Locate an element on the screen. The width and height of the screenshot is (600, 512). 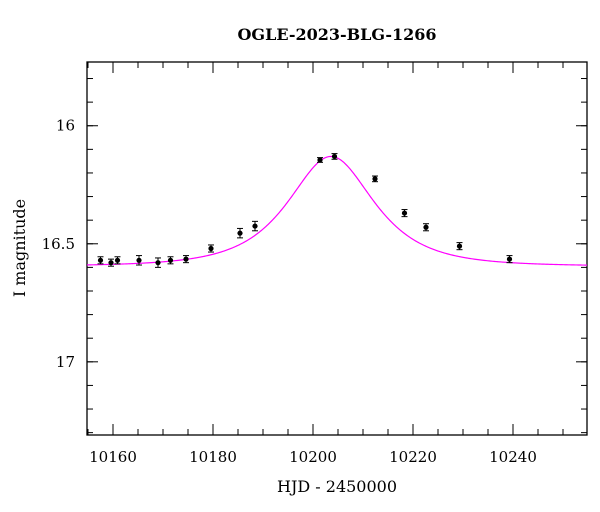
y-tick-label: 16.5 is located at coordinates (58, 244).